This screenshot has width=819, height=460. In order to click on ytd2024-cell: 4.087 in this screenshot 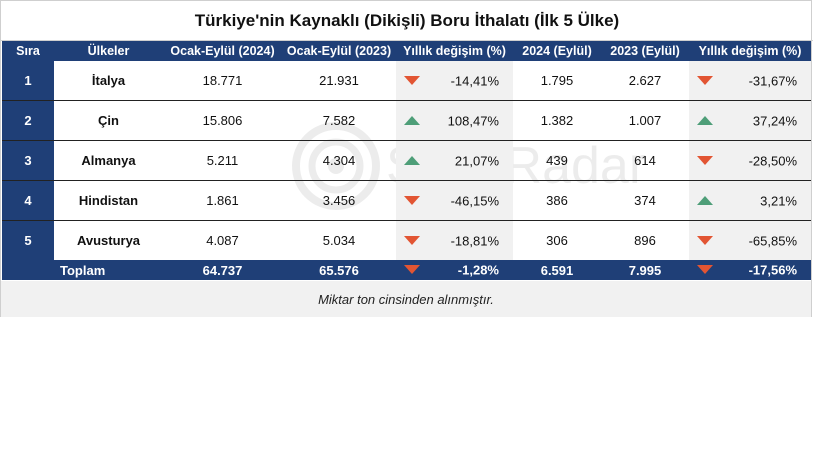, I will do `click(222, 240)`.